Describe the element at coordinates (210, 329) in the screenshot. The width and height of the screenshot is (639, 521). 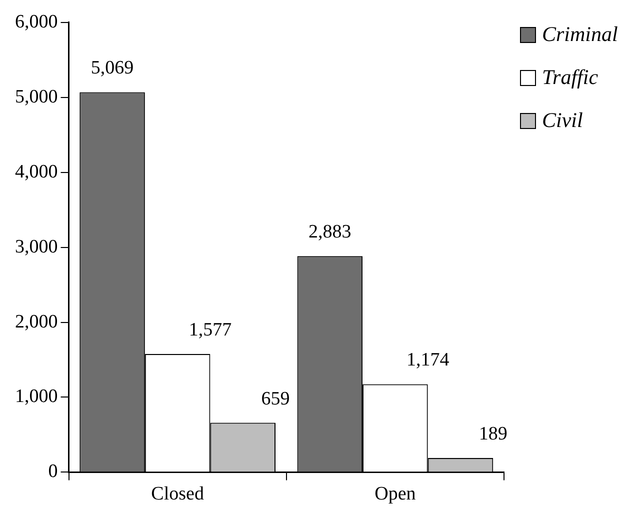
I see `data-label: 1,577` at that location.